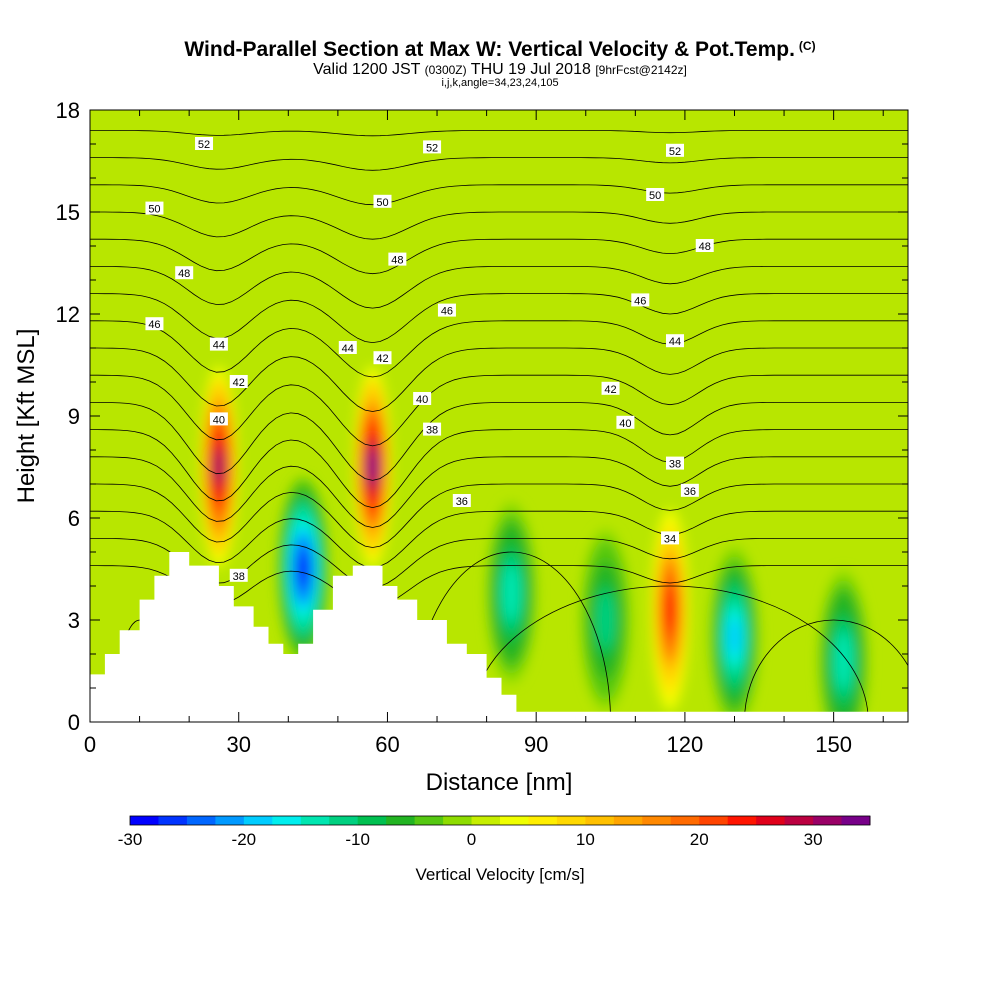  What do you see at coordinates (734, 637) in the screenshot?
I see `downdraft-4-band` at bounding box center [734, 637].